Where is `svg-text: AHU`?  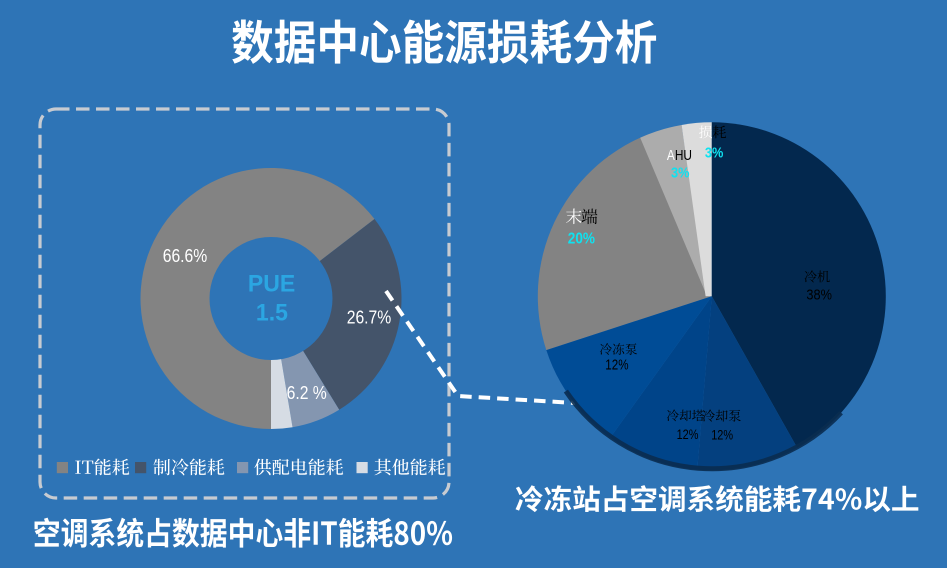
svg-text: AHU is located at coordinates (679, 155).